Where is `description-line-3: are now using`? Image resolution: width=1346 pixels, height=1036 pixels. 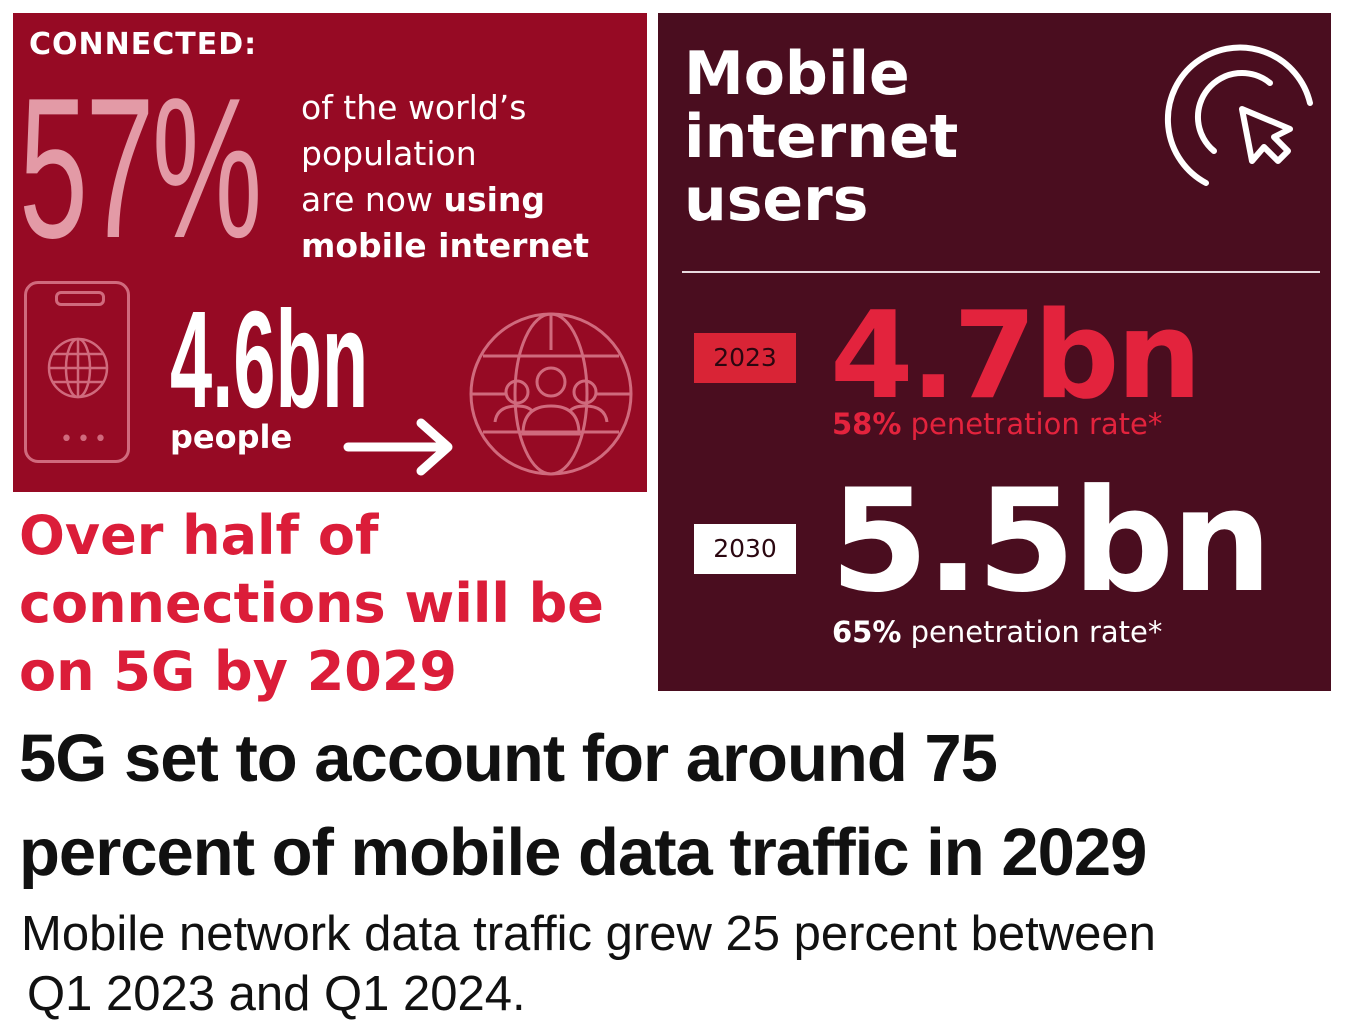
description-line-3: are now using is located at coordinates (445, 200).